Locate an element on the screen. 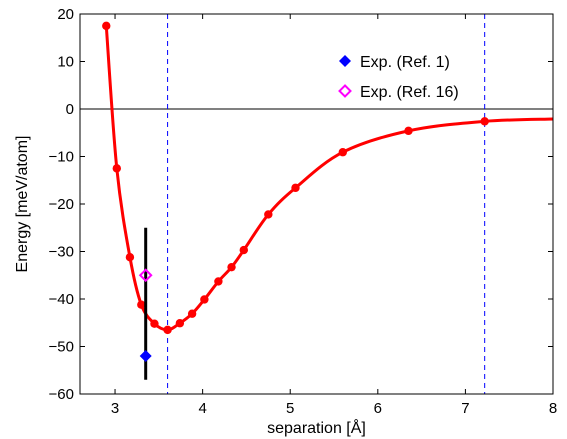  y-tick-label: 20 is located at coordinates (65, 14).